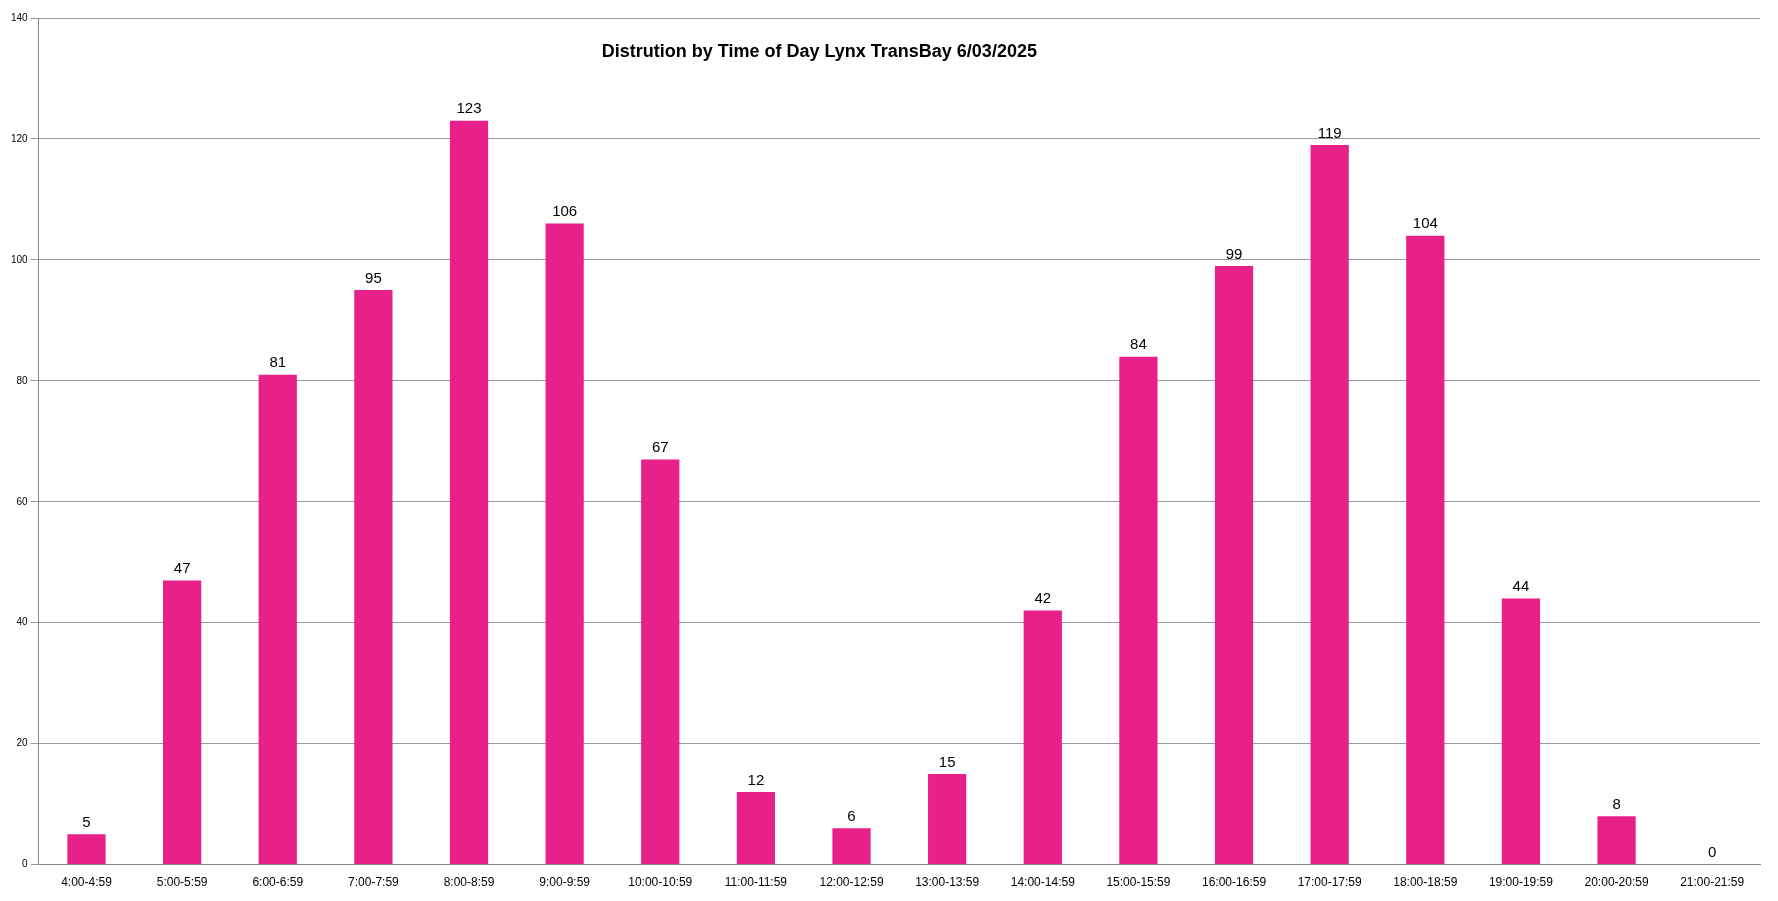 The height and width of the screenshot is (901, 1778). Describe the element at coordinates (20, 138) in the screenshot. I see `y-tick-label: 120` at that location.